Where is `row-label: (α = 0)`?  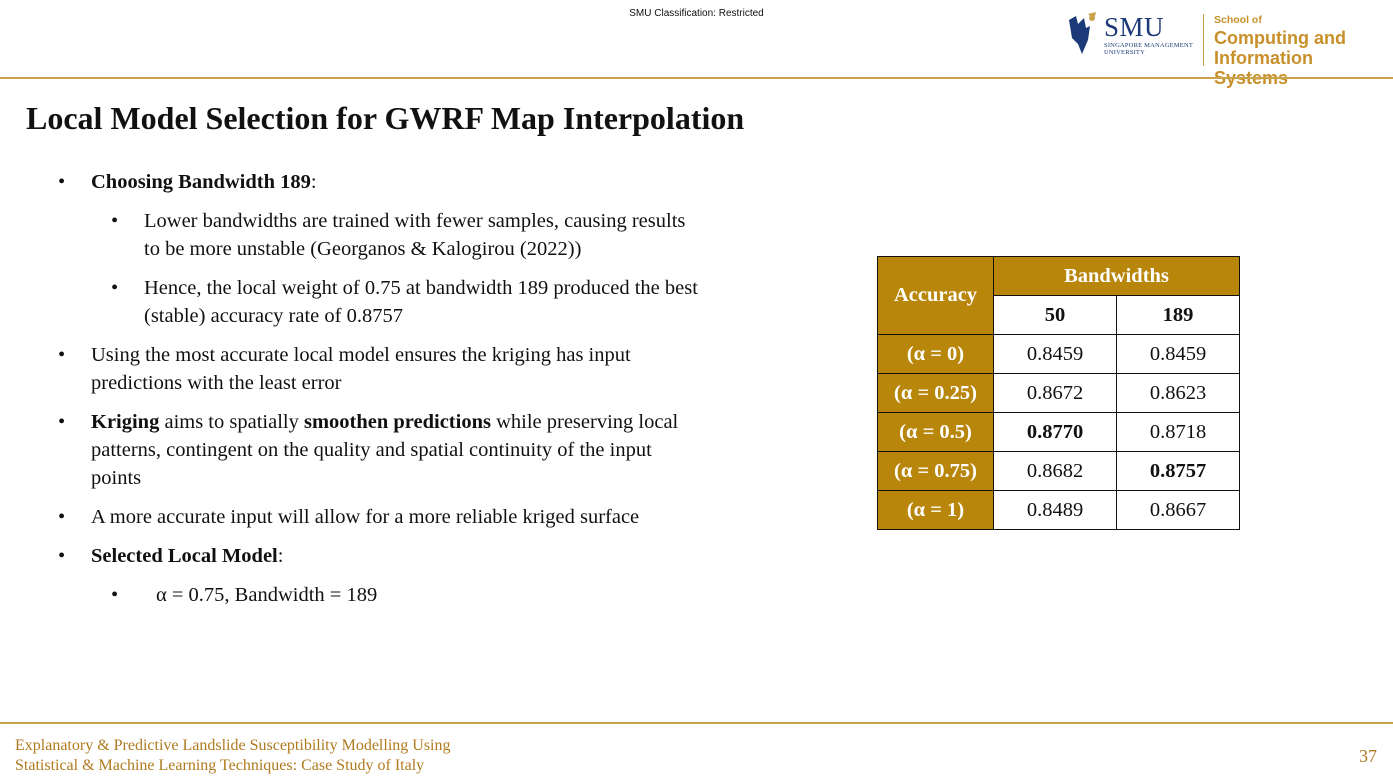 row-label: (α = 0) is located at coordinates (935, 354).